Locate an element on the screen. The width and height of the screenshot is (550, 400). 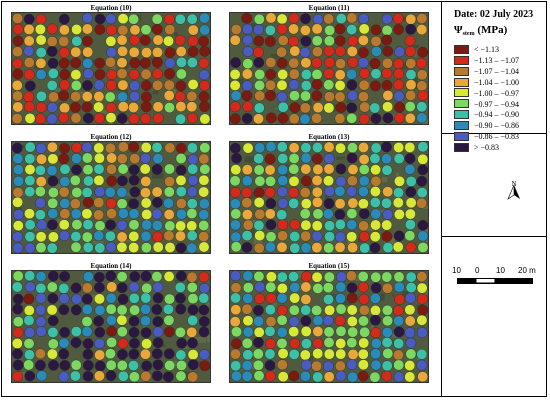
legend-label: −1.00 – −0.97 is located at coordinates (497, 93).